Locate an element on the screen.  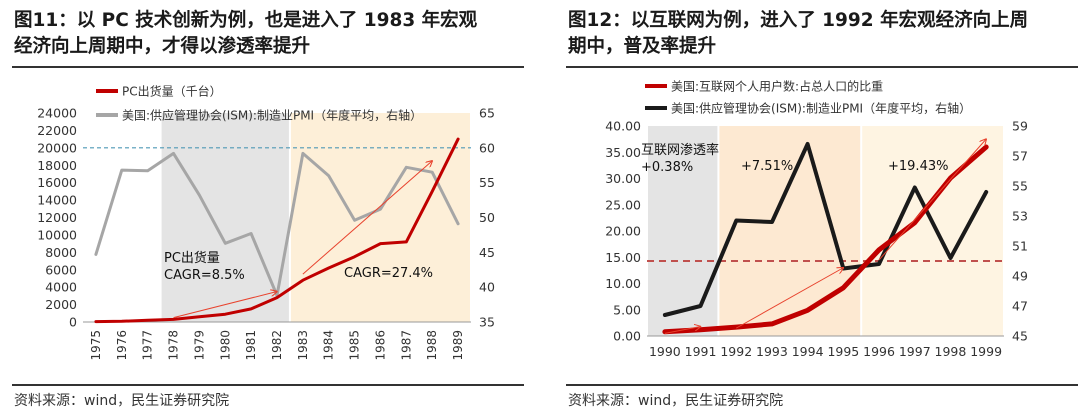
left-x-tick: 1987 is located at coordinates (406, 345).